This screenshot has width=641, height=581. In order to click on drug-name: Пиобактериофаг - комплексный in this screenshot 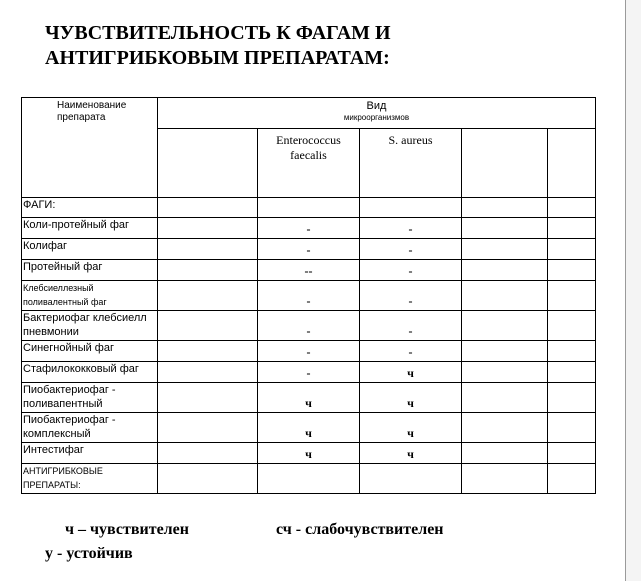, I will do `click(89, 427)`.